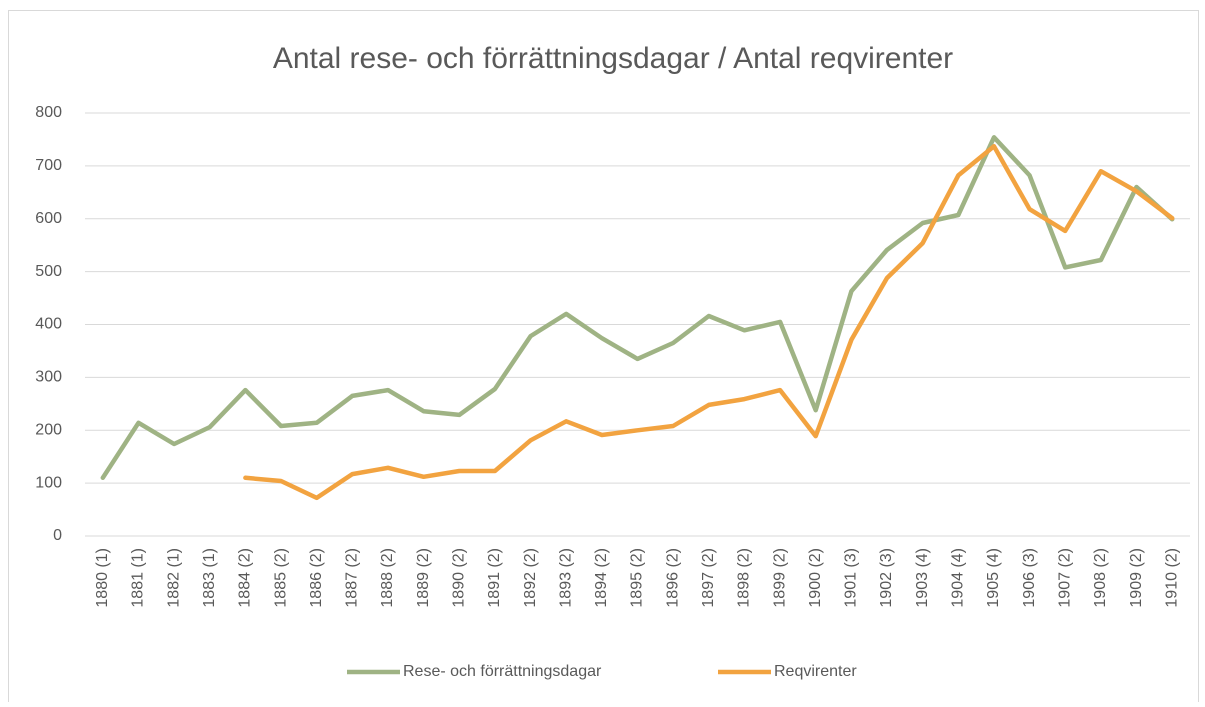 The height and width of the screenshot is (707, 1205). I want to click on x-tick-label: 1891 (2), so click(494, 578).